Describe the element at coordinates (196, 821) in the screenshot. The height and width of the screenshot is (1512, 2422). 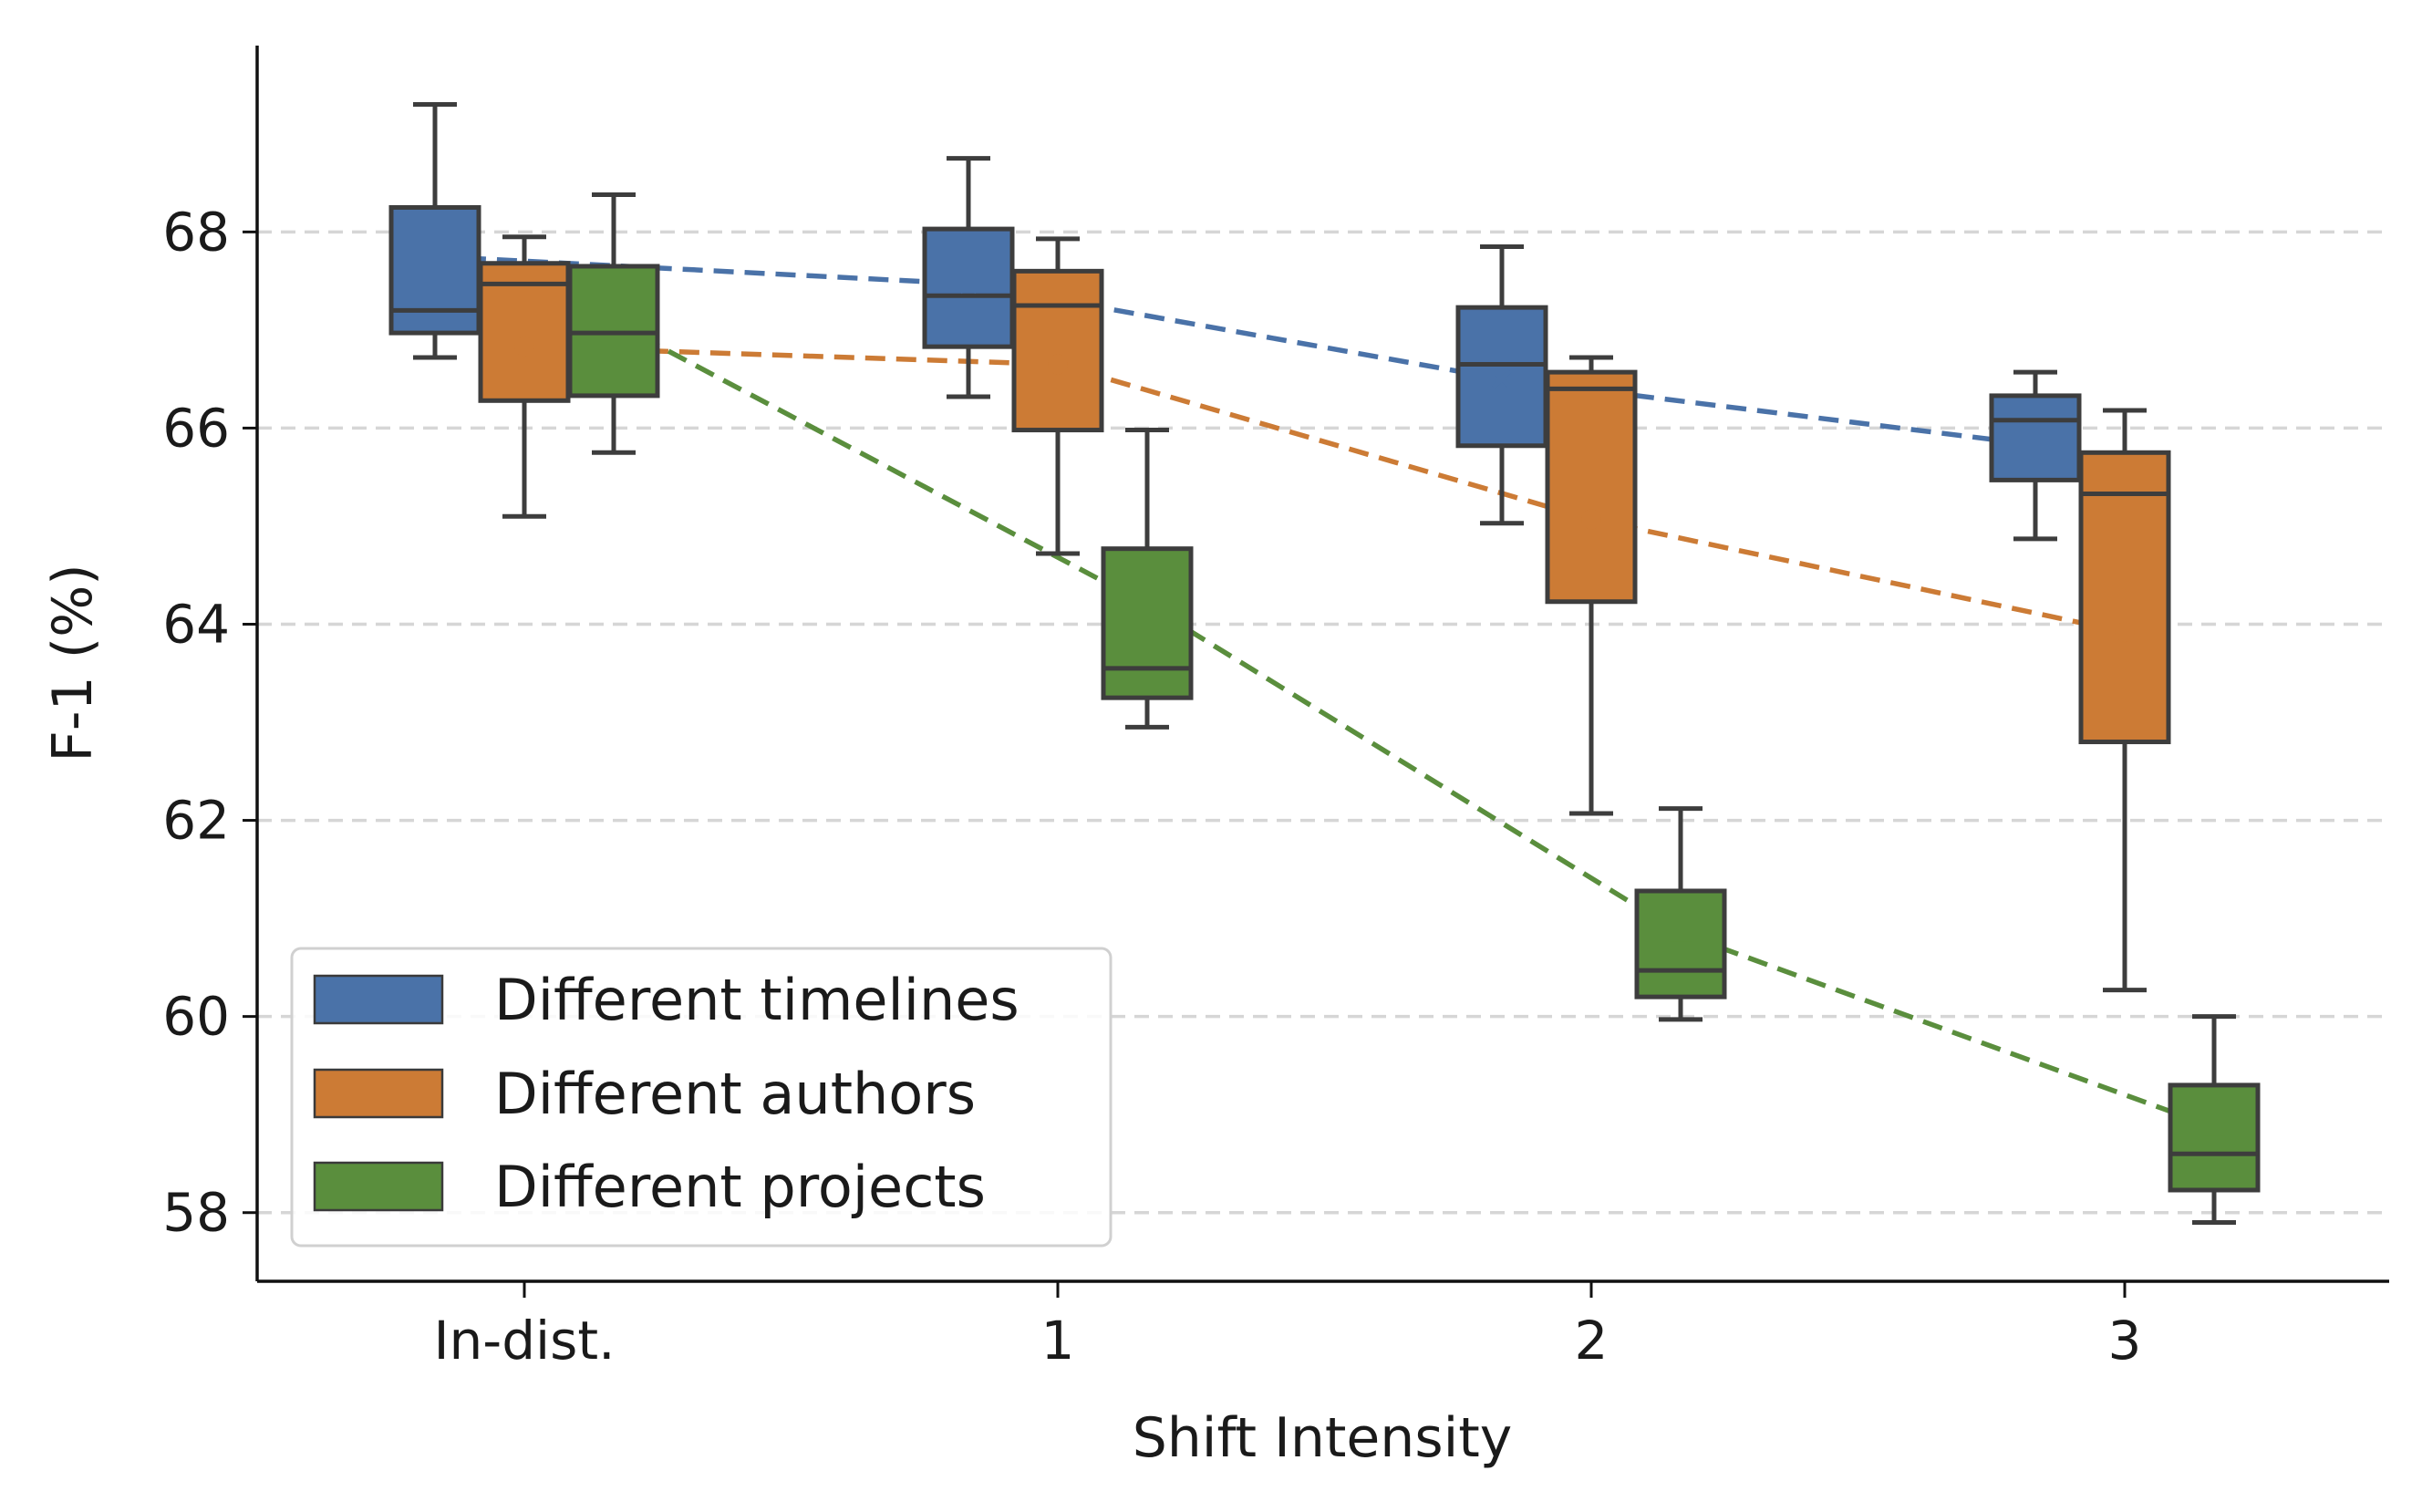
I see `y-tick-label: 62` at that location.